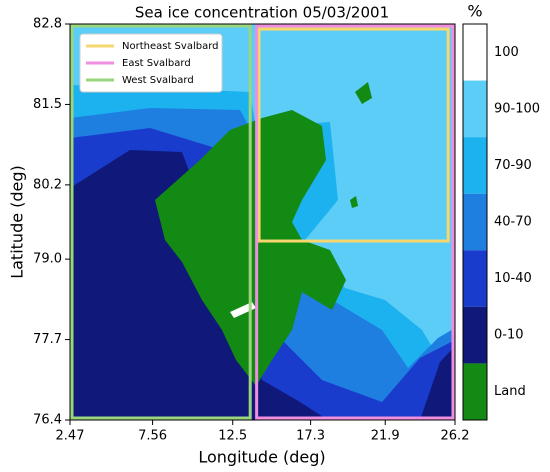 The width and height of the screenshot is (550, 472). What do you see at coordinates (509, 335) in the screenshot?
I see `colorbar-tick-label: 0-10` at bounding box center [509, 335].